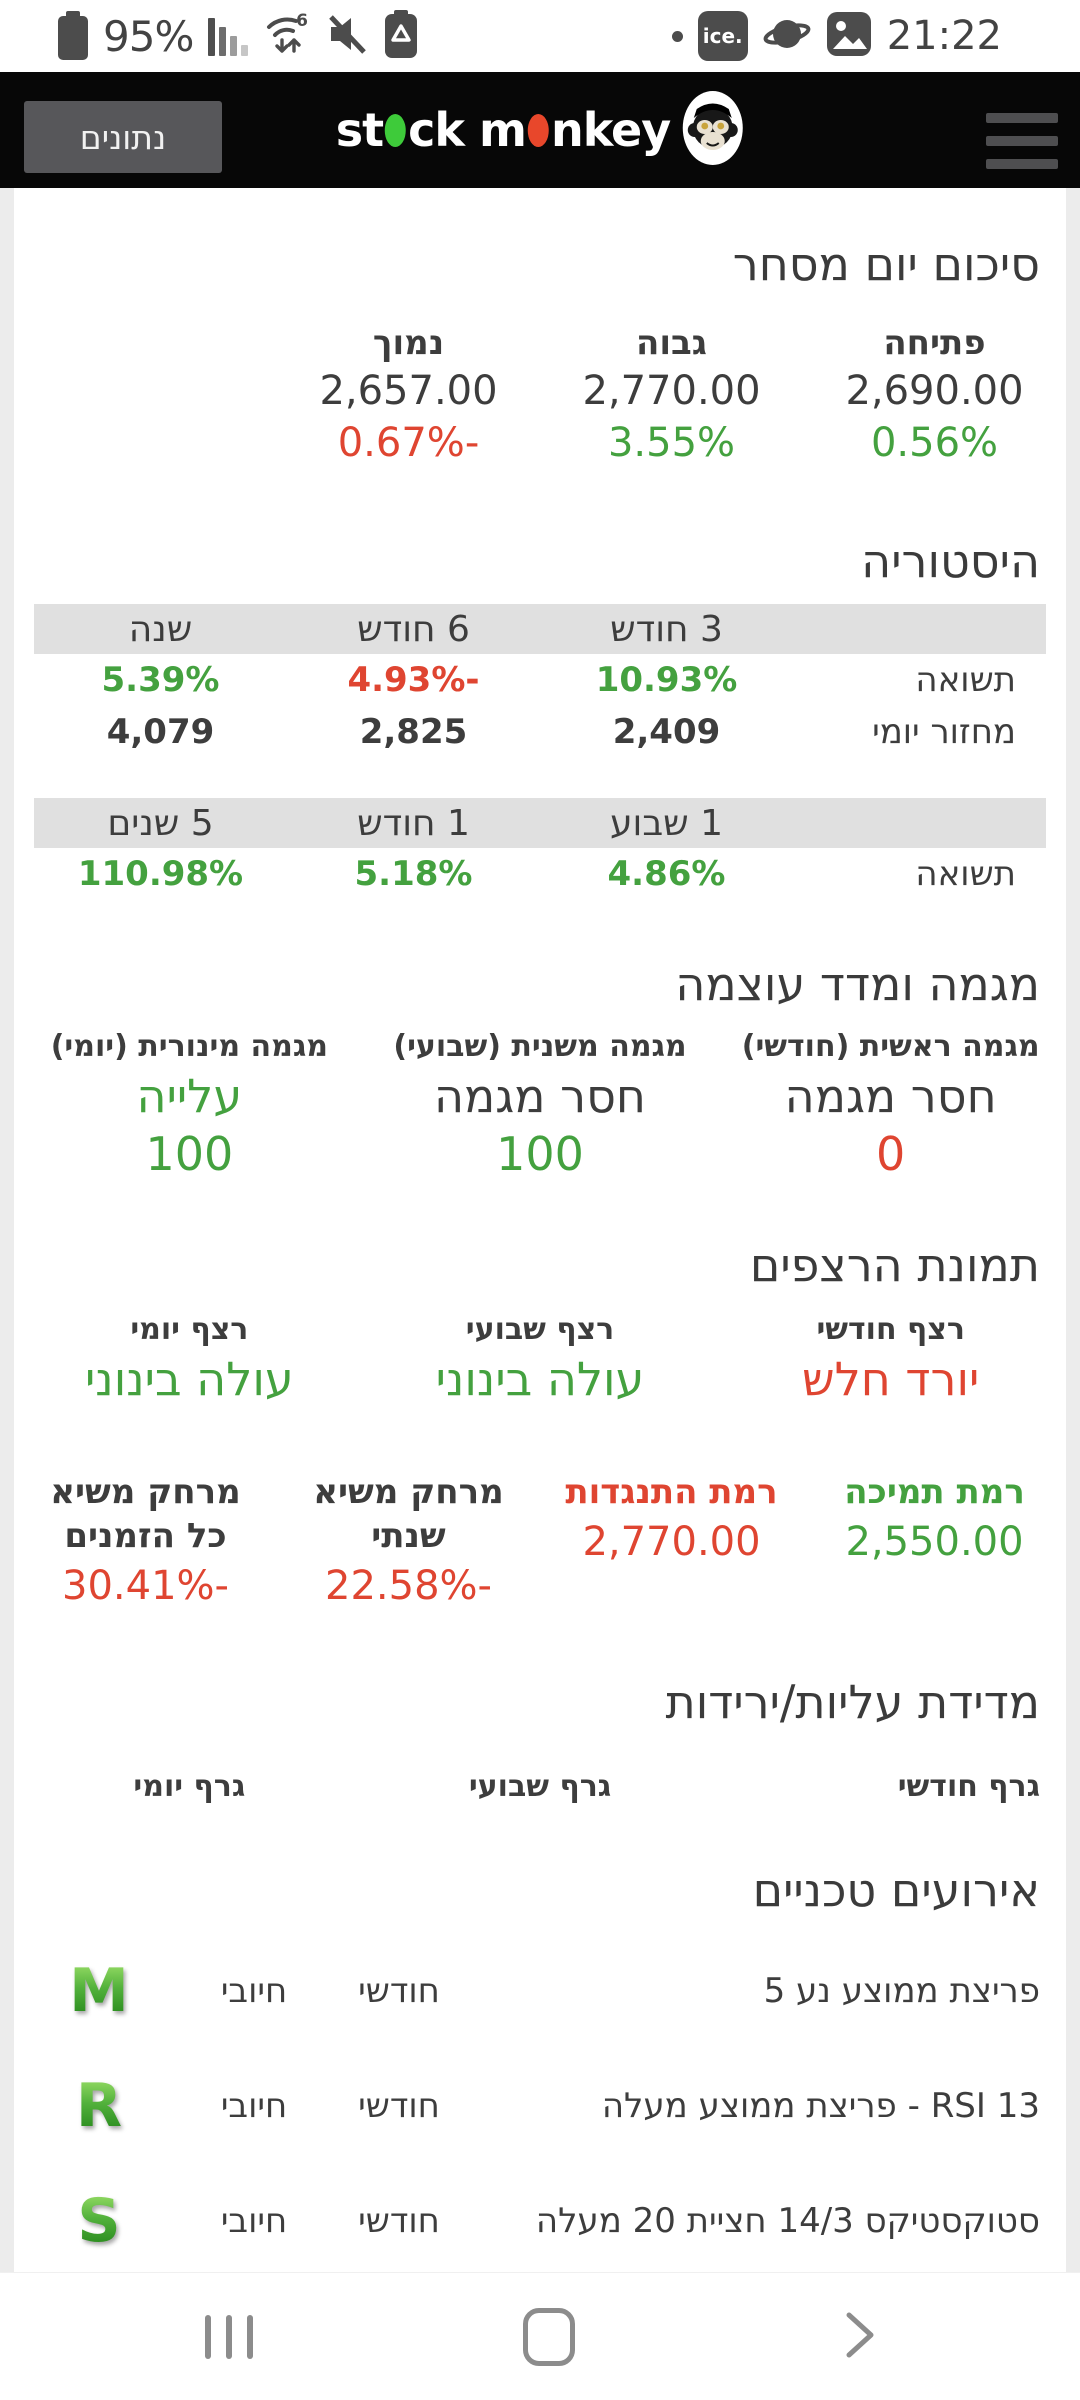 This screenshot has width=1080, height=2400. What do you see at coordinates (189, 1096) in the screenshot?
I see `trend-state: עלייה` at bounding box center [189, 1096].